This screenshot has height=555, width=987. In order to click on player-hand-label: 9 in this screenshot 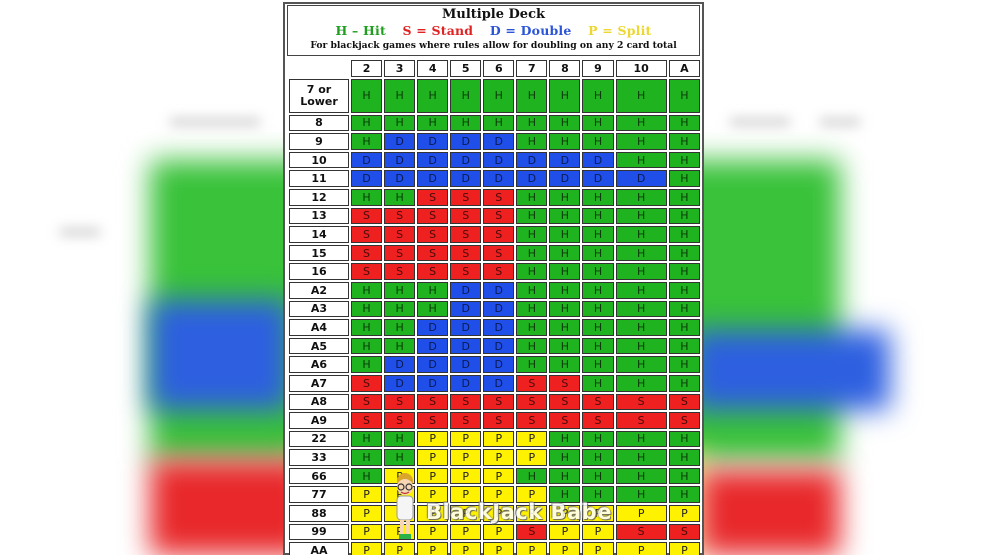, I will do `click(319, 141)`.